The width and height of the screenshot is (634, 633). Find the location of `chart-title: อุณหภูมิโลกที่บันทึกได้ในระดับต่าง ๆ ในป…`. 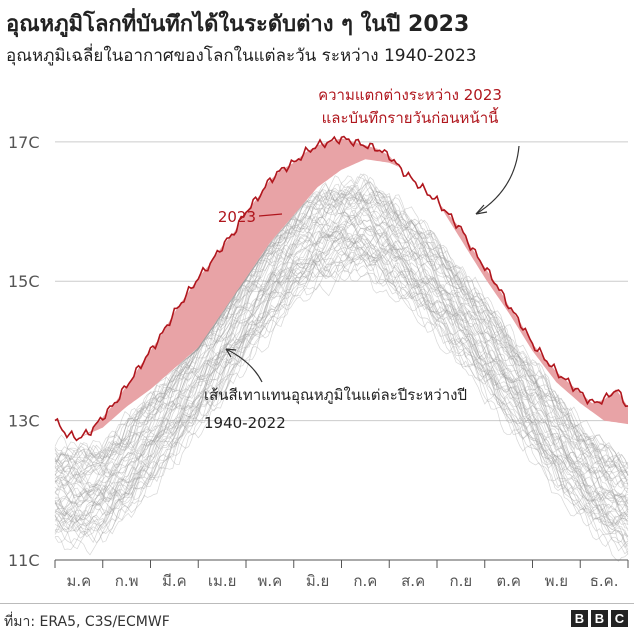

chart-title: อุณหภูมิโลกที่บันทึกได้ในระดับต่าง ๆ ในป… is located at coordinates (238, 24).